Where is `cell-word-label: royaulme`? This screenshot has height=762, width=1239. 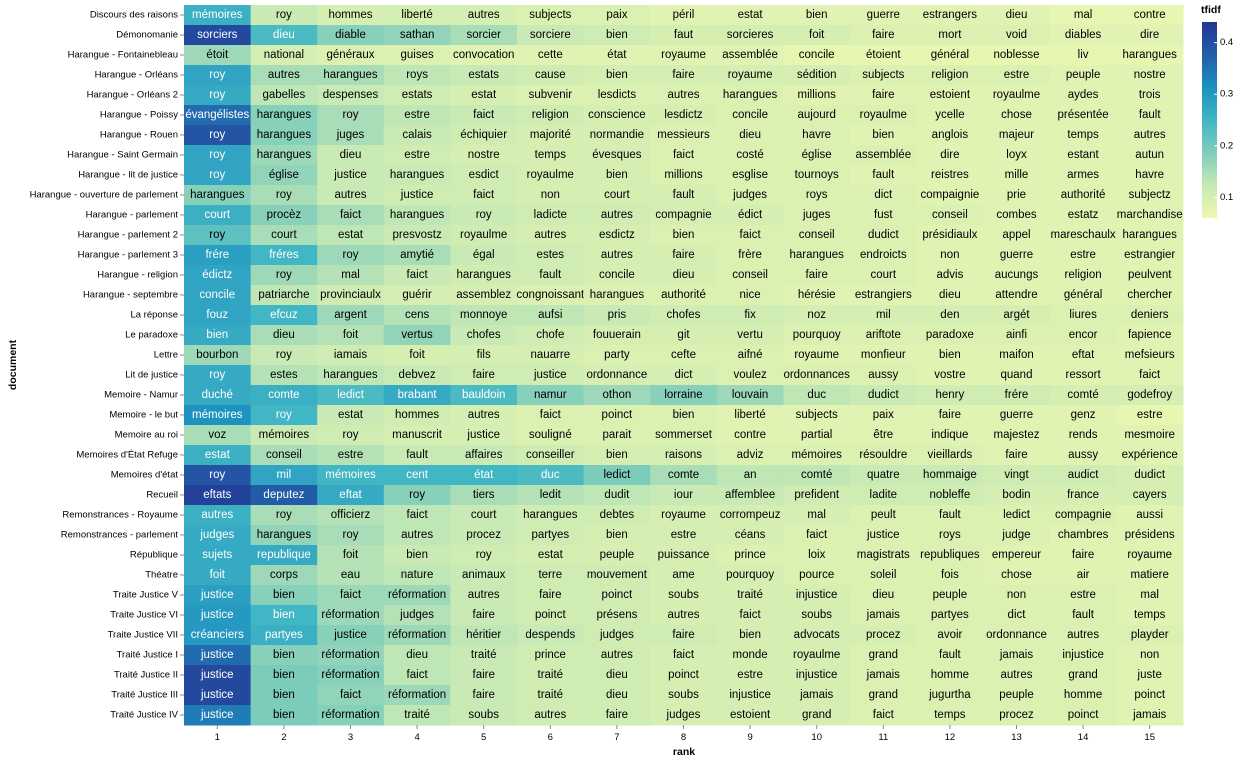 cell-word-label: royaulme is located at coordinates (1016, 95).